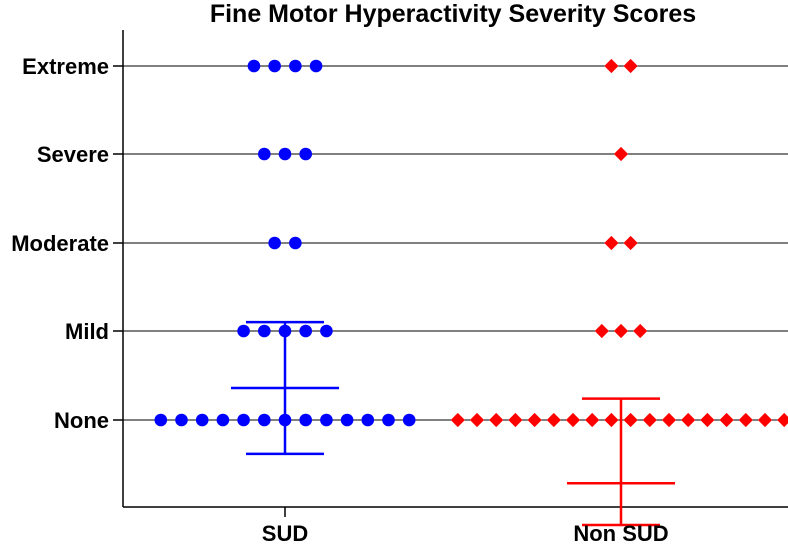 The image size is (788, 544). What do you see at coordinates (620, 532) in the screenshot?
I see `x-tick-label-non-sud: Non SUD` at bounding box center [620, 532].